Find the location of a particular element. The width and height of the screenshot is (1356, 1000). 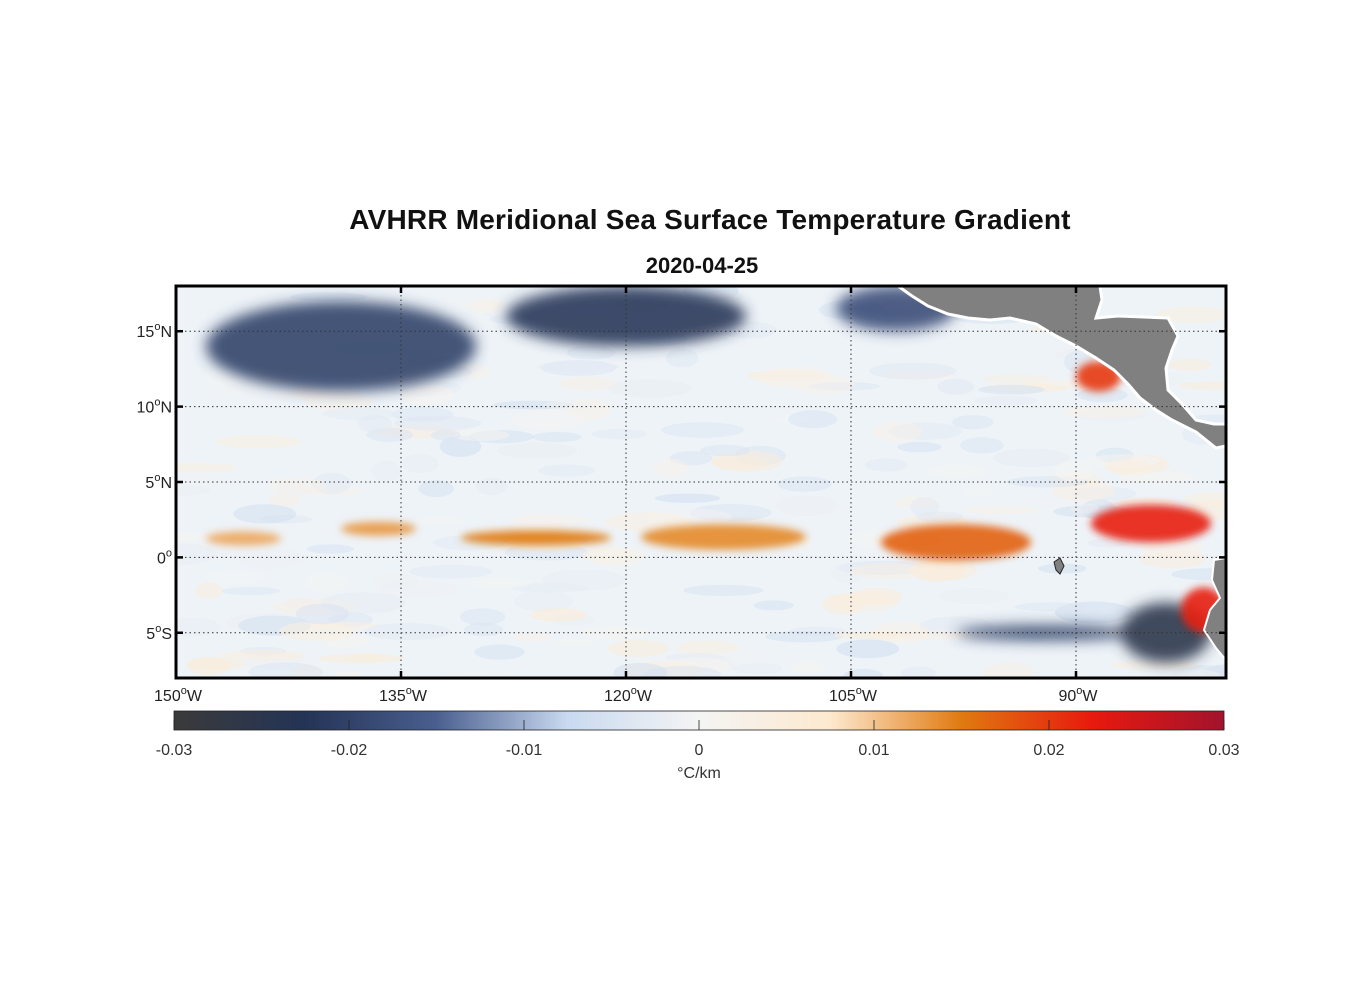

lon-tick-label: 150oW is located at coordinates (178, 695).